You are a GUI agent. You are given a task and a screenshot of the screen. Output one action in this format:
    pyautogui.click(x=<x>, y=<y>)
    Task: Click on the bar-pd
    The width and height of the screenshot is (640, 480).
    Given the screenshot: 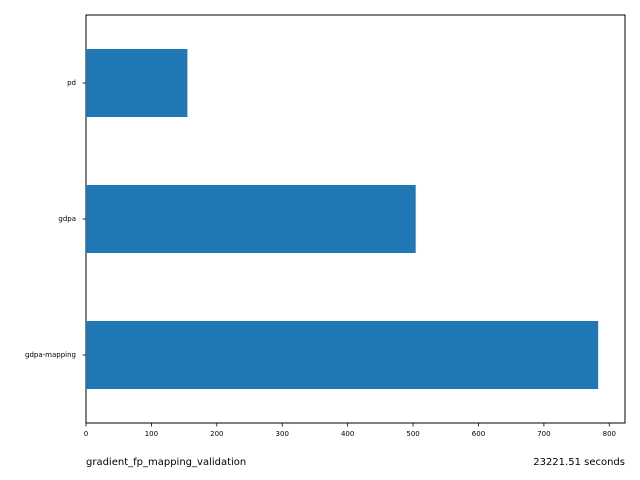 What is the action you would take?
    pyautogui.click(x=137, y=83)
    